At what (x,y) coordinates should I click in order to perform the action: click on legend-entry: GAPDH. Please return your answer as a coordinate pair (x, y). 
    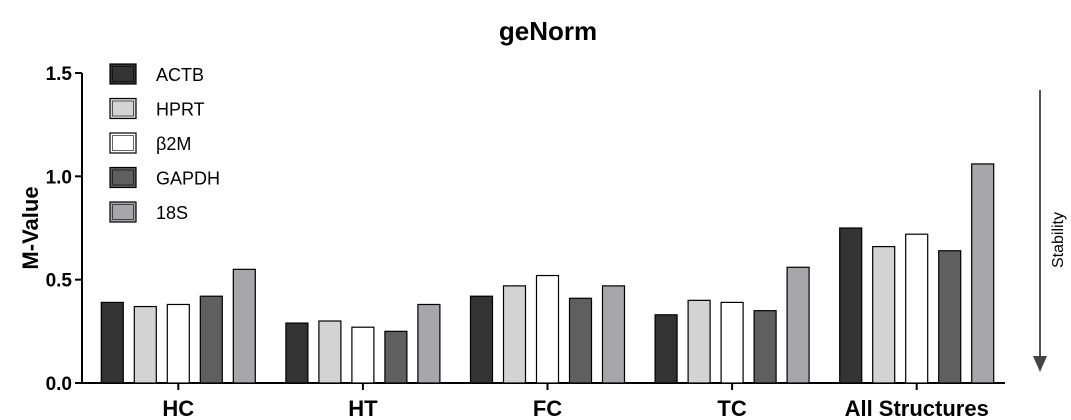
    Looking at the image, I should click on (188, 179).